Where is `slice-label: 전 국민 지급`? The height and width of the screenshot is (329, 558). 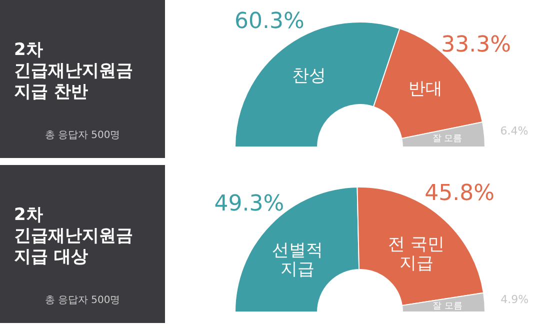
slice-label: 전 국민 지급 is located at coordinates (416, 254).